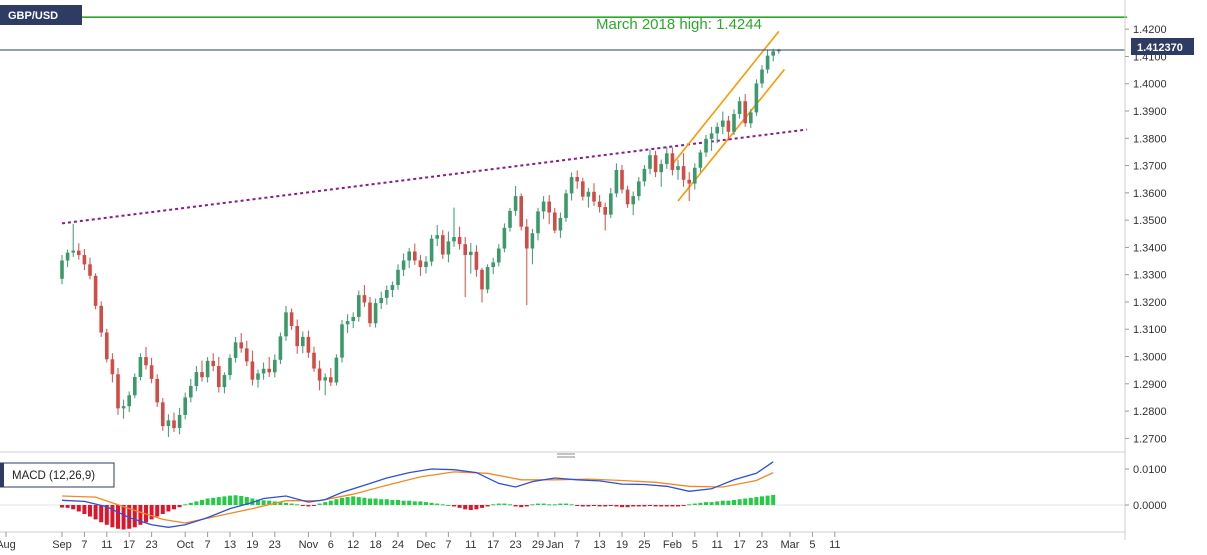  I want to click on y-tick-label: 1.2800, so click(1150, 412).